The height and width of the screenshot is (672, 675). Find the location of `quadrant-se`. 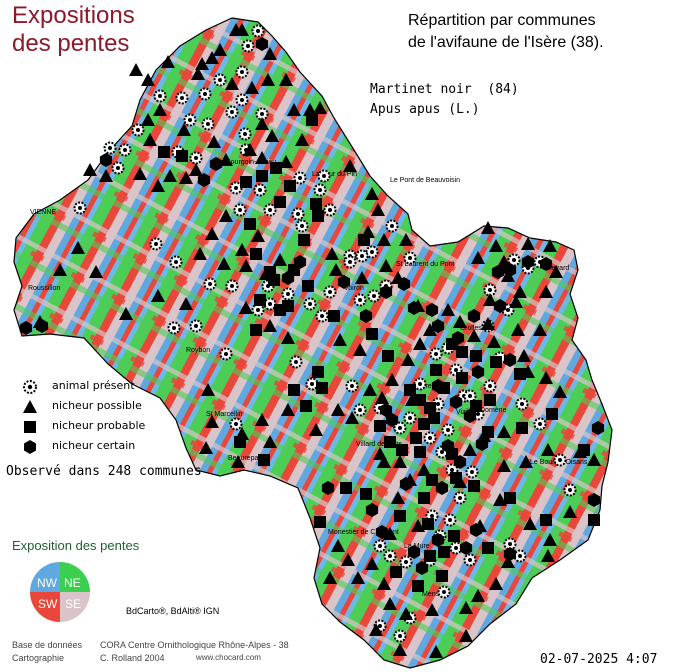

quadrant-se is located at coordinates (75, 607).